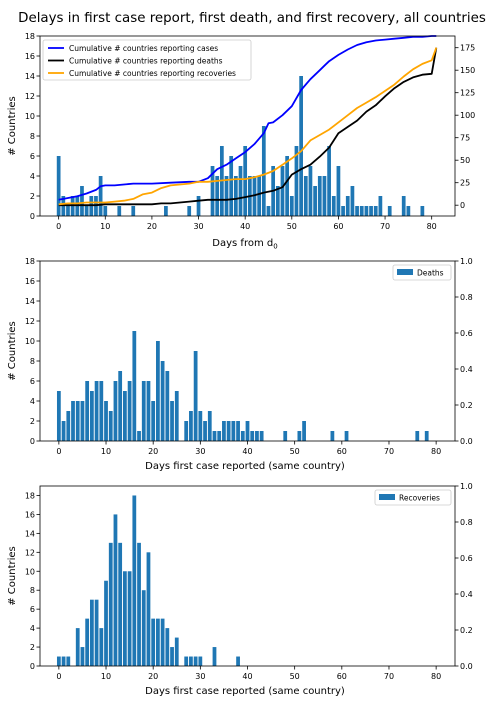  What do you see at coordinates (240, 146) in the screenshot?
I see `panel-cases-bars` at bounding box center [240, 146].